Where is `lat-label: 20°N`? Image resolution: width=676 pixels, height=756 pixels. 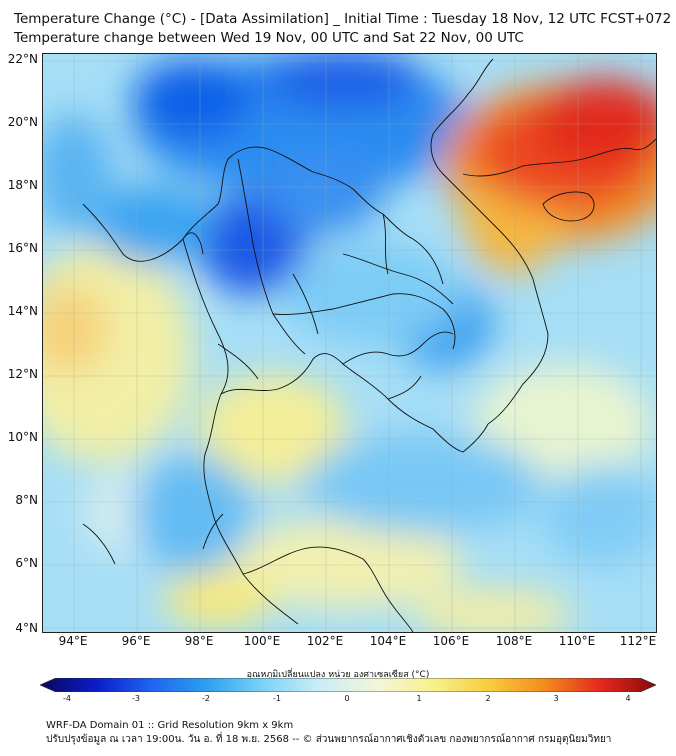
lat-label: 20°N is located at coordinates (22, 122).